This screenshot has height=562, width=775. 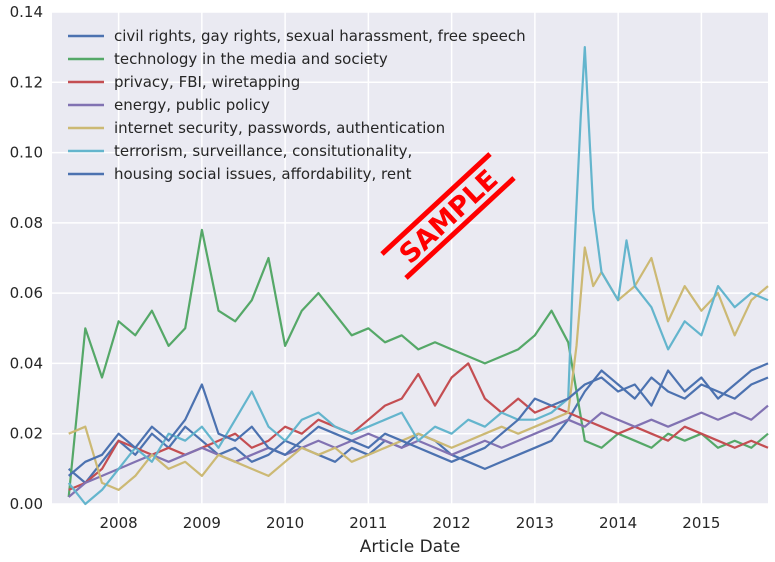 I want to click on watermark-bar-top, so click(x=436, y=204).